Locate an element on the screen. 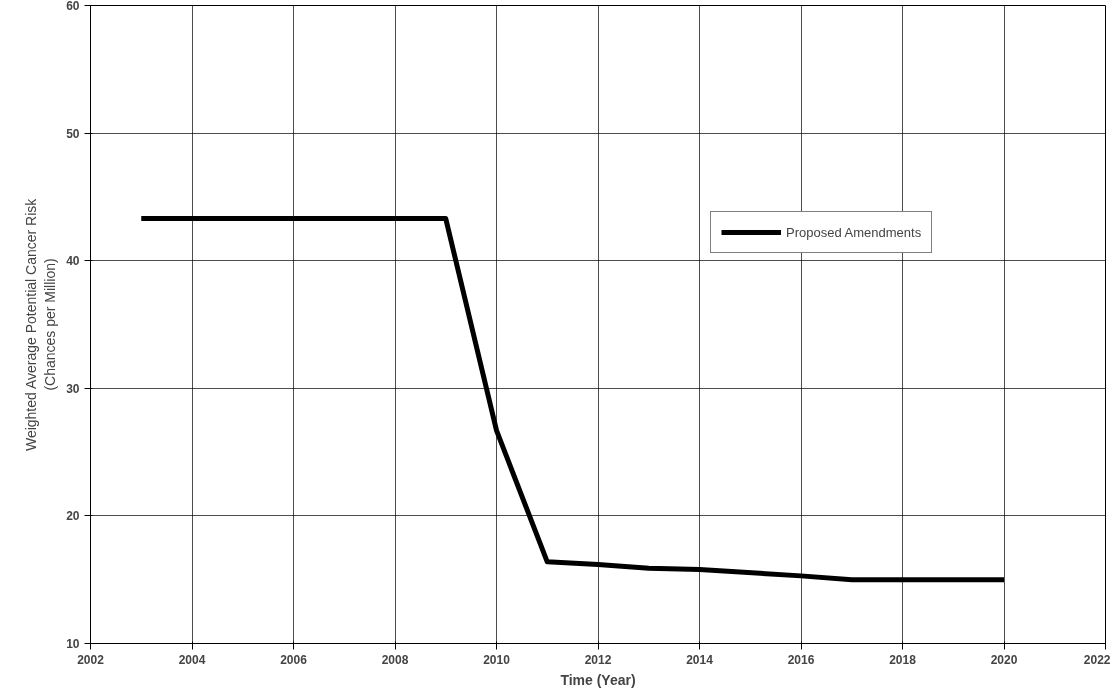  y-axis-title: Weighted Average Potential Cancer Risk (Chances per Million) is located at coordinates (40, 324).